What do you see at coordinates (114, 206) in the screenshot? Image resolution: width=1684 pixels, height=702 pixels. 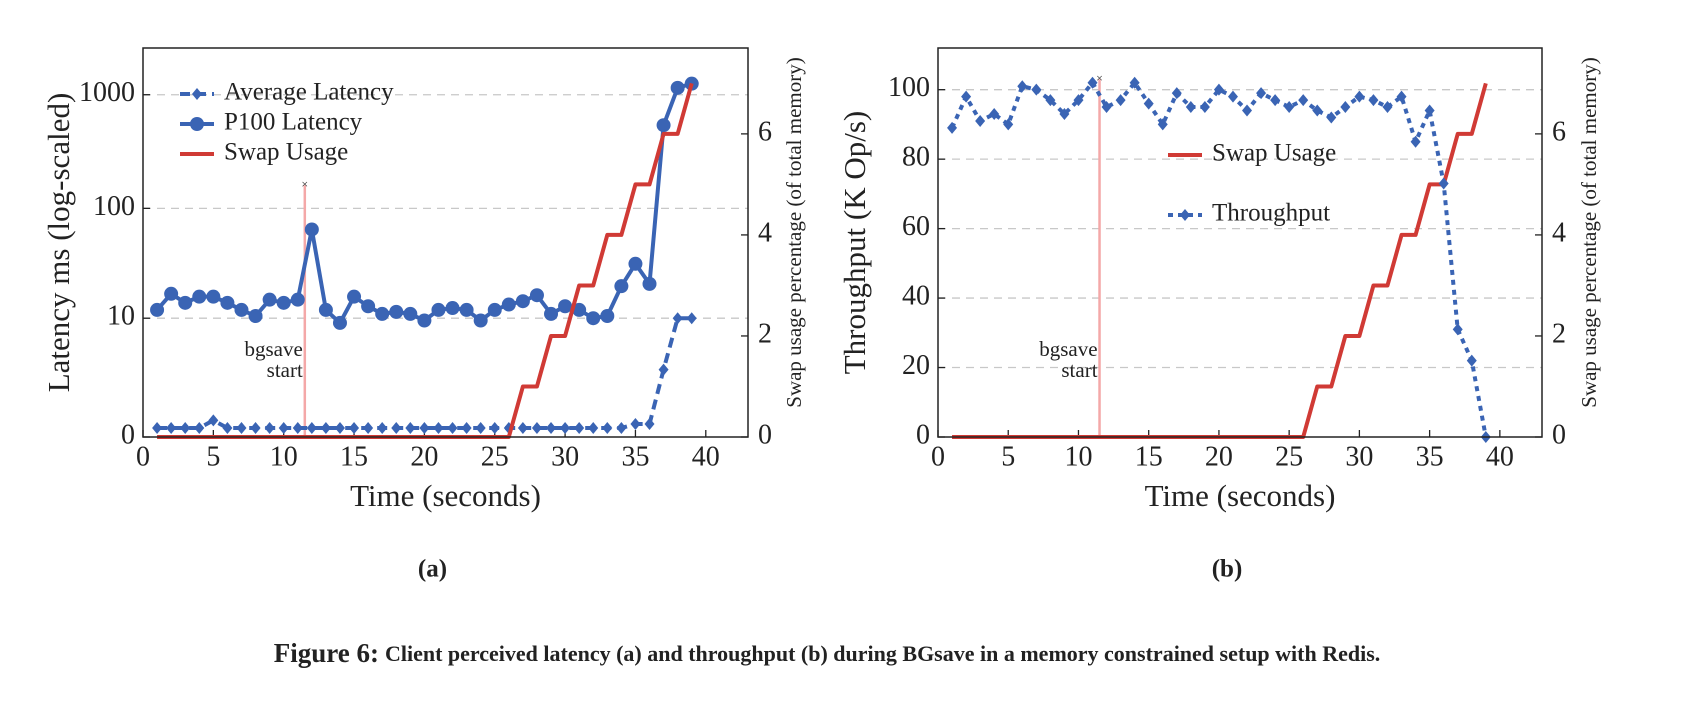 I see `y-tick-label: 100` at bounding box center [114, 206].